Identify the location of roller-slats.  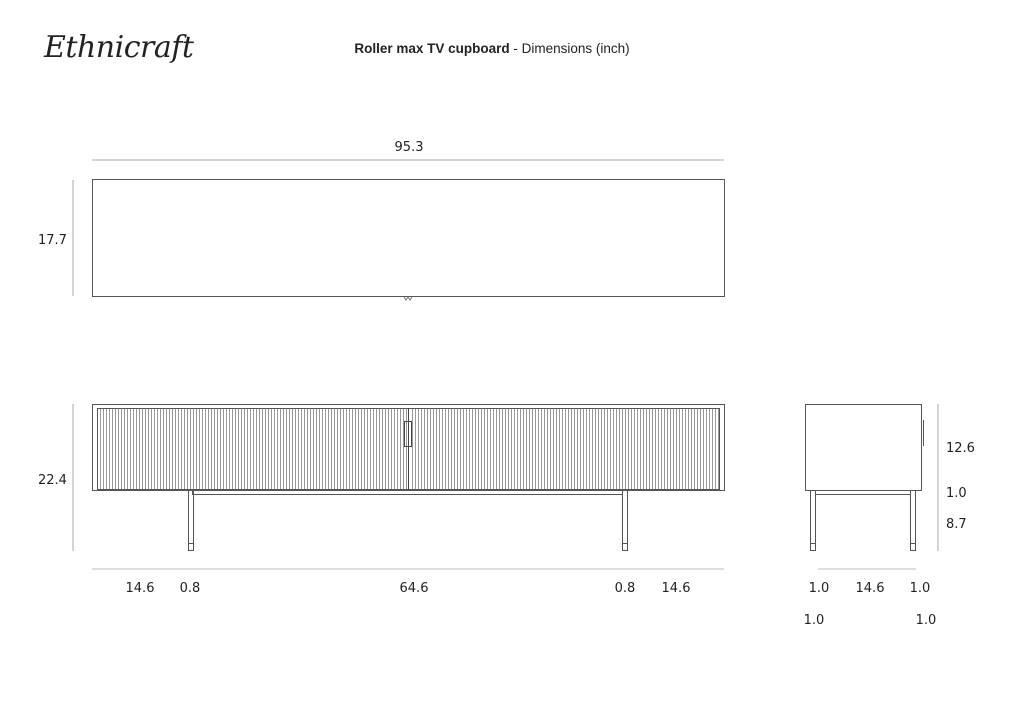
(409, 449).